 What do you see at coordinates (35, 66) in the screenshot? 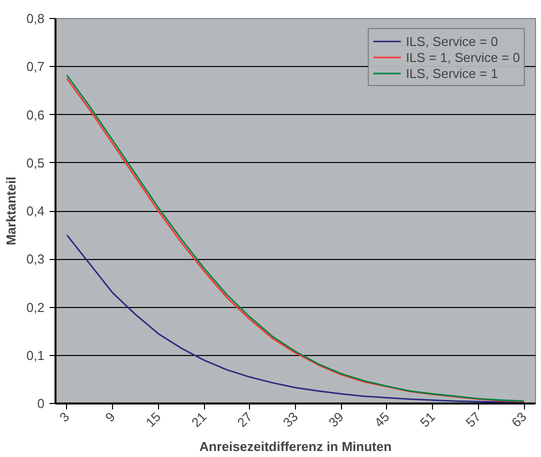
I see `y-tick-label: 0,7` at bounding box center [35, 66].